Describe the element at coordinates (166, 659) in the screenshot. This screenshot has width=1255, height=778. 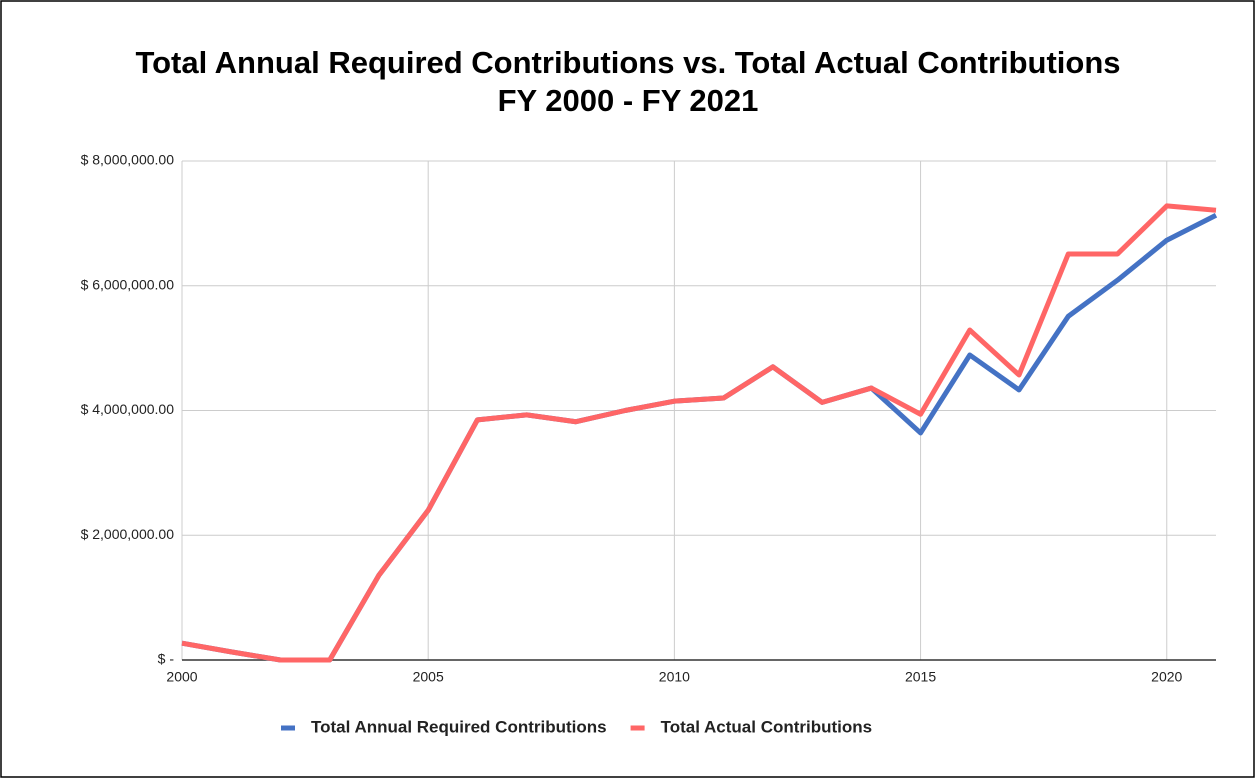
I see `y-tick-label: $ -` at that location.